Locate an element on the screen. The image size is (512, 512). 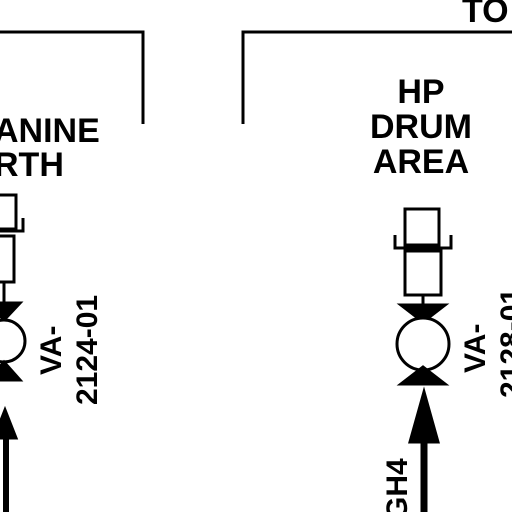
area-boundary-left is located at coordinates (72, 77).